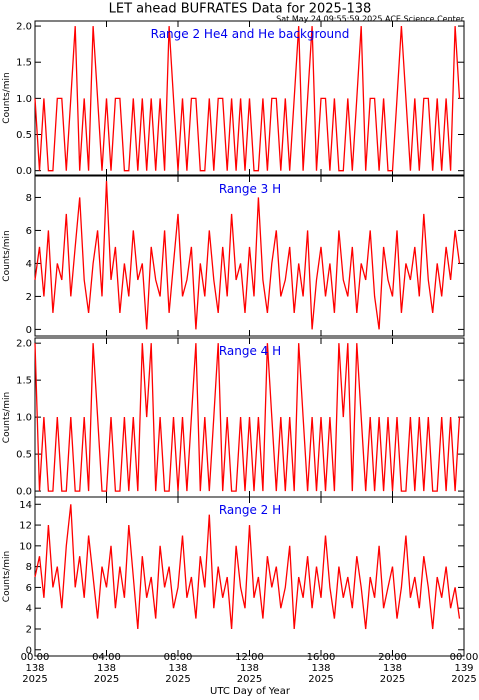 The width and height of the screenshot is (479, 700). I want to click on x-tick-label: 00:00 138 2025, so click(35, 668).